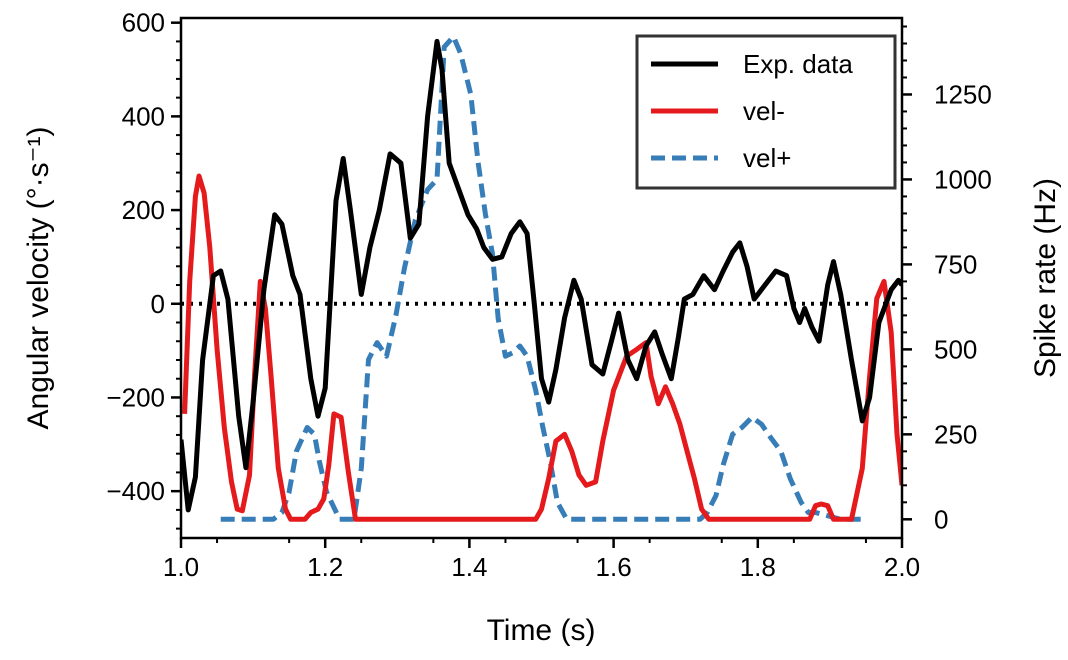 The width and height of the screenshot is (1068, 660). What do you see at coordinates (325, 567) in the screenshot?
I see `x-tick-label: 1.2` at bounding box center [325, 567].